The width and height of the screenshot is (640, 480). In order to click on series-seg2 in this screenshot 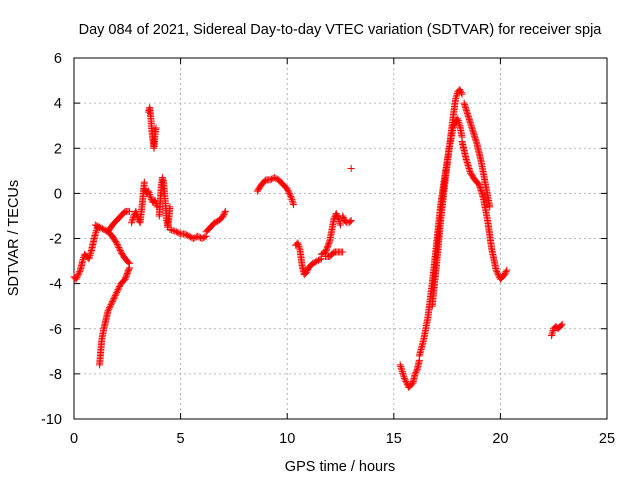, I will do `click(112, 244)`.